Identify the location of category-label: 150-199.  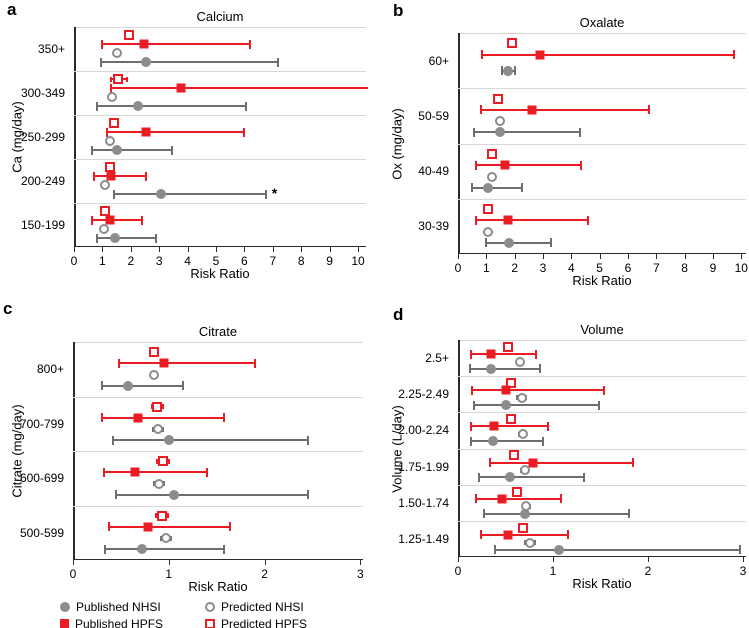
(42, 225).